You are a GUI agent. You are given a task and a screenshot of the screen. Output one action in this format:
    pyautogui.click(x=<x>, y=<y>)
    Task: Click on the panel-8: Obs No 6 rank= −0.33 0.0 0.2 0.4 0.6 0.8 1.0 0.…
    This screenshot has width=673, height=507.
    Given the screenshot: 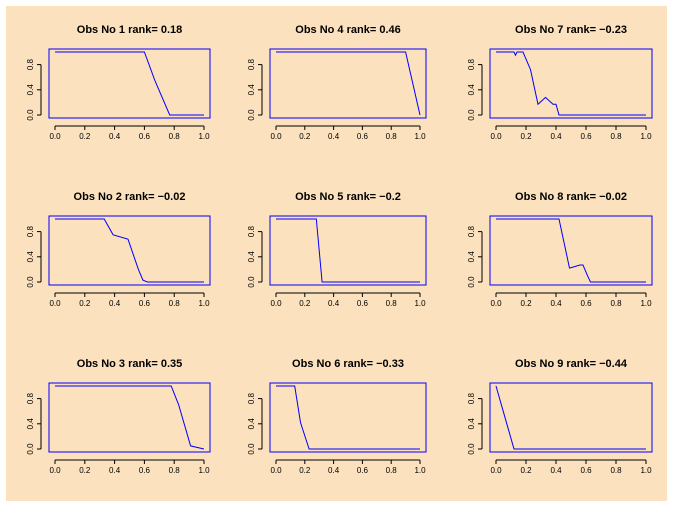 What is the action you would take?
    pyautogui.click(x=337, y=416)
    